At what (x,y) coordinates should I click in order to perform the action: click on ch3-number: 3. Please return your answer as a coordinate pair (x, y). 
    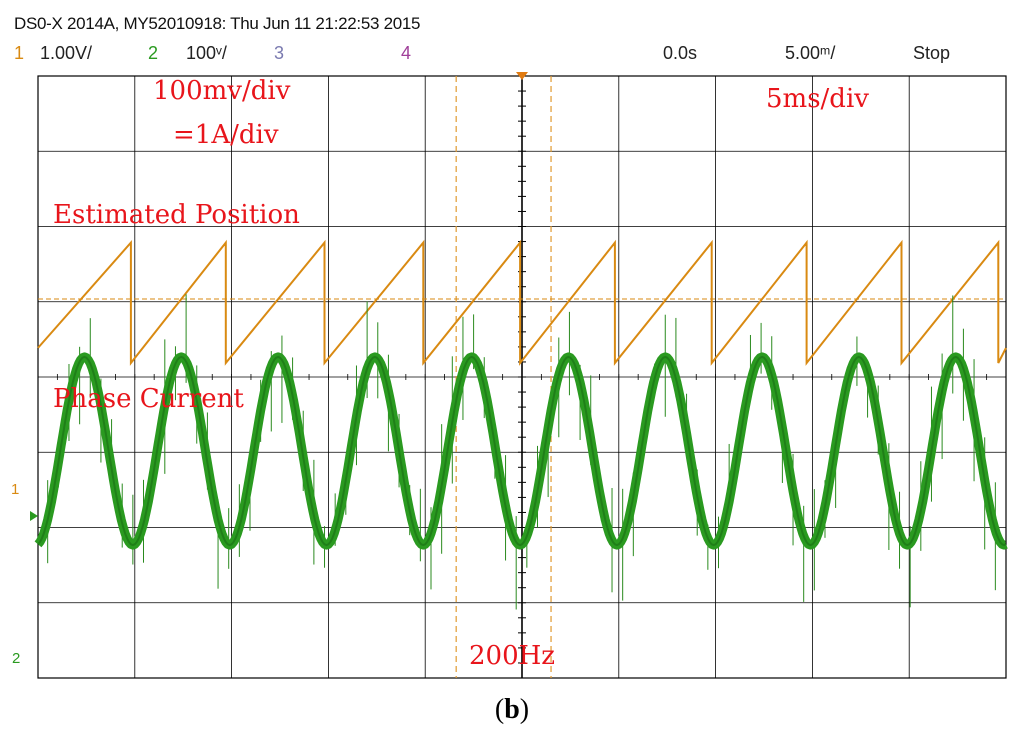
    Looking at the image, I should click on (279, 53).